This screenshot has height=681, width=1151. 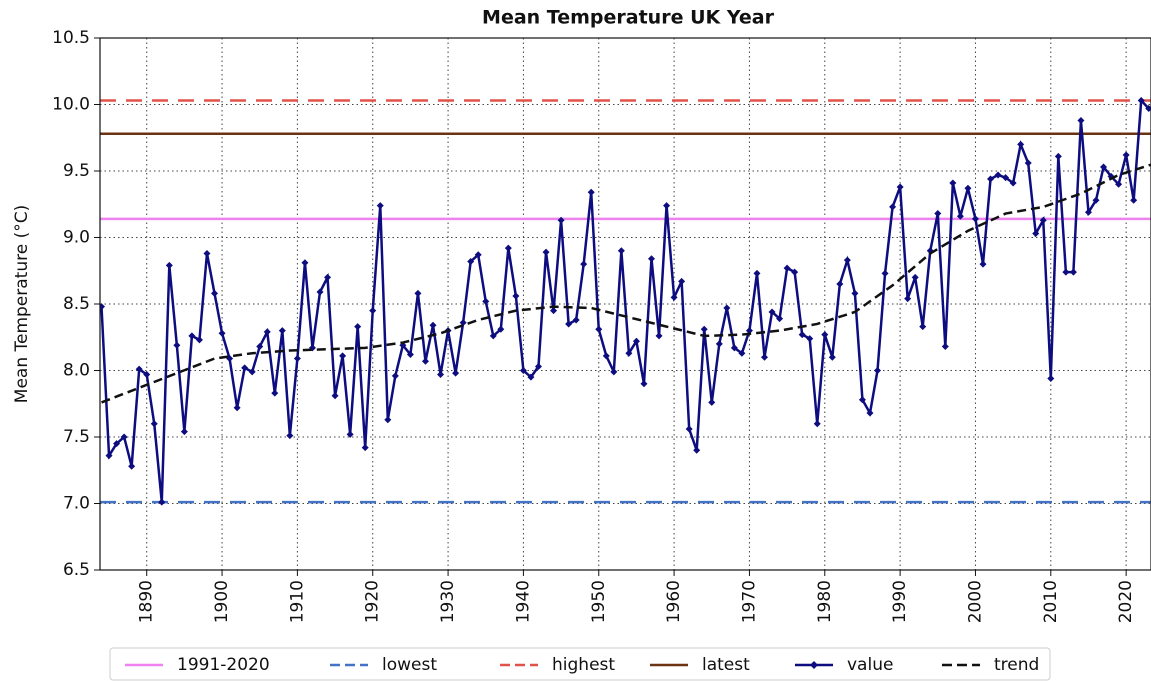 What do you see at coordinates (147, 601) in the screenshot?
I see `x-tick-label: 1890` at bounding box center [147, 601].